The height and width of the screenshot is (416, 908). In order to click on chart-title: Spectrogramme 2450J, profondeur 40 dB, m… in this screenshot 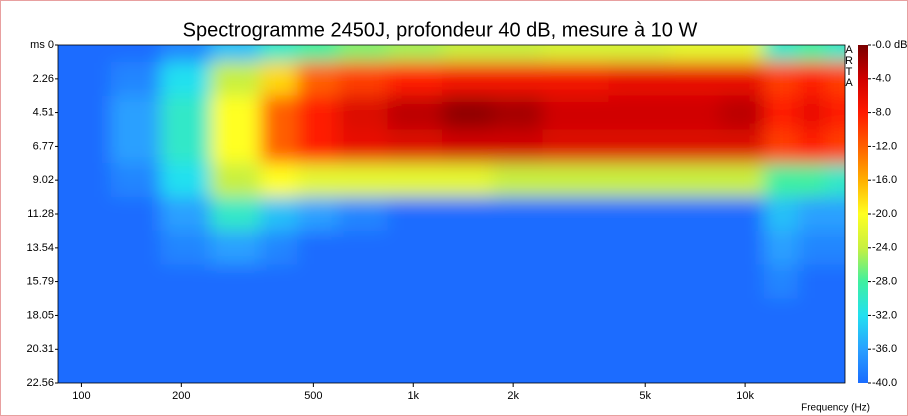, I will do `click(440, 30)`.